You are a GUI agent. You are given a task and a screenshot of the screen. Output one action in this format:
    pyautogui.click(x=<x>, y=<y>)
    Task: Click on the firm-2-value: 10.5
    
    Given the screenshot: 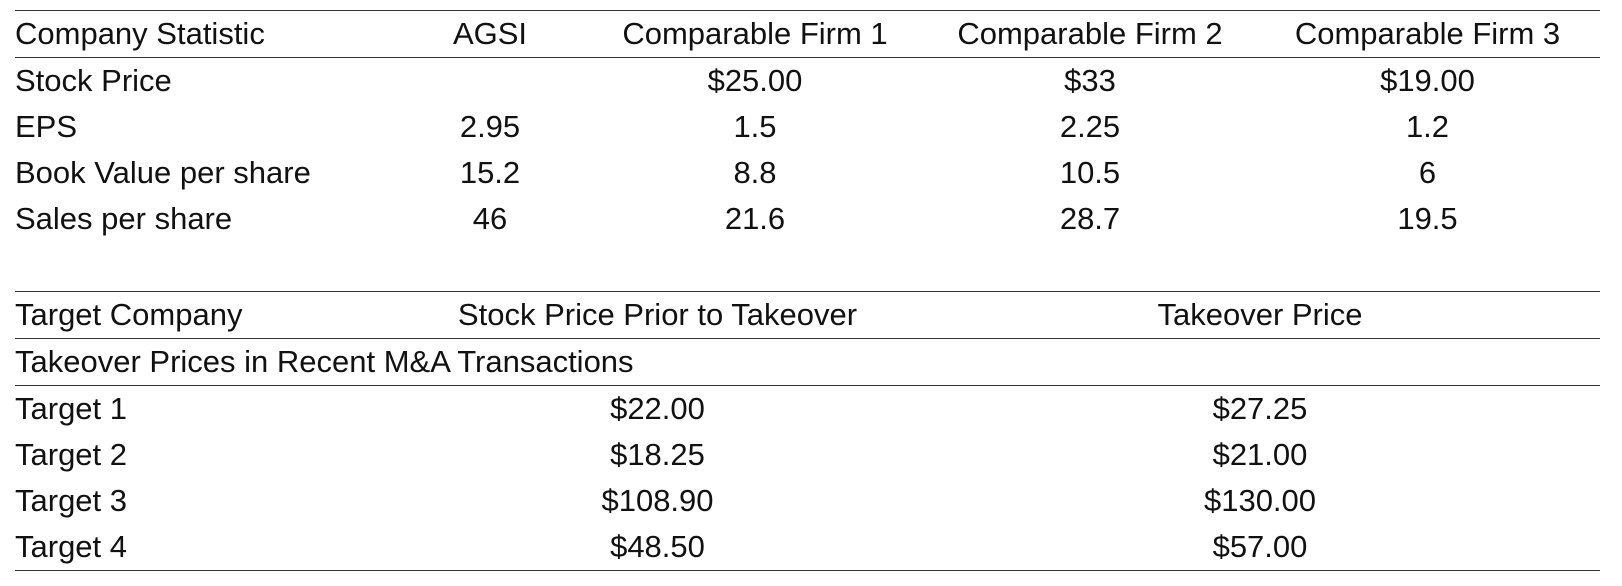 What is the action you would take?
    pyautogui.click(x=1090, y=172)
    